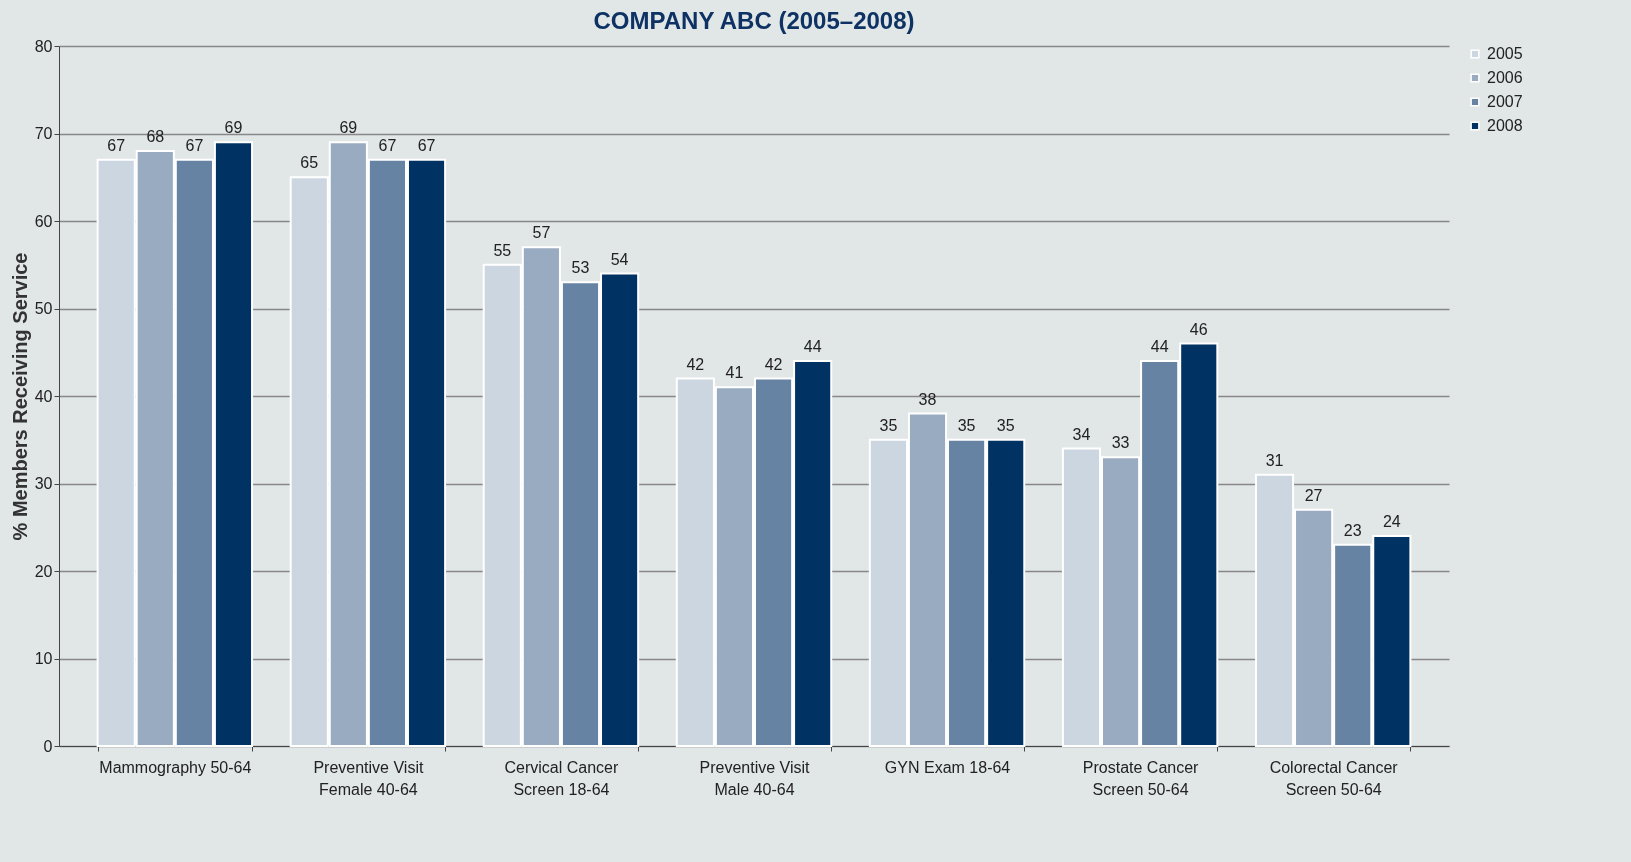 The image size is (1631, 862). I want to click on data-label: 54, so click(619, 259).